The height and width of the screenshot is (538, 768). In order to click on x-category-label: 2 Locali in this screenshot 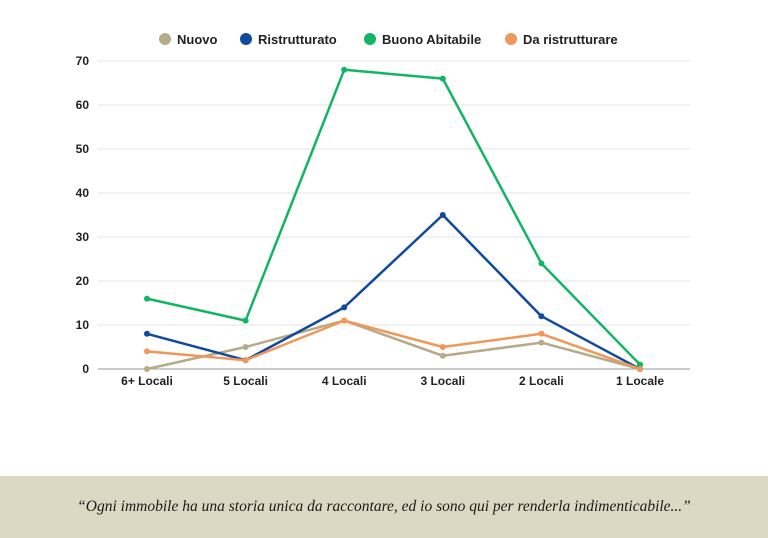, I will do `click(541, 381)`.